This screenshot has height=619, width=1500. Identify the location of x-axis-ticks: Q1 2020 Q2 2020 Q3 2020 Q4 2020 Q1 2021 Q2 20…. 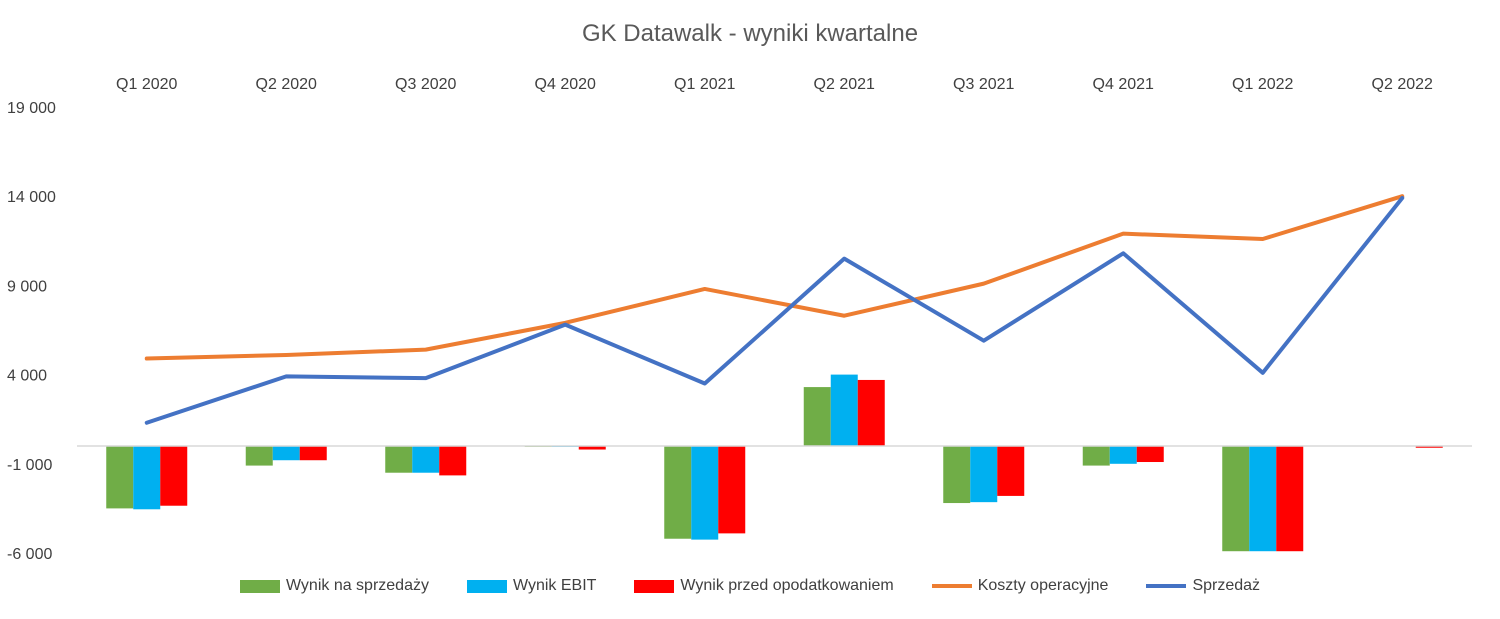
(774, 84).